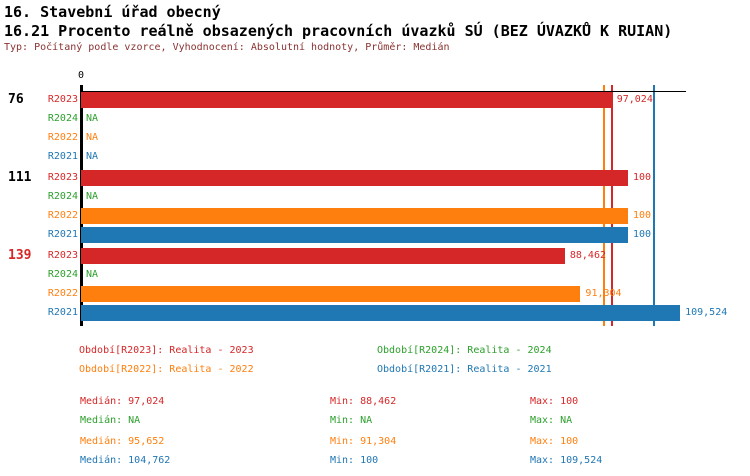 This screenshot has height=476, width=750. I want to click on stat-min-r2021: Min: 100, so click(354, 460).